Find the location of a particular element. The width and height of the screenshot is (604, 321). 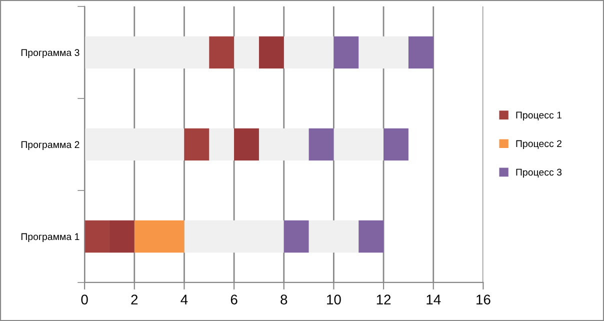

x-tick-label: 14 is located at coordinates (433, 299).